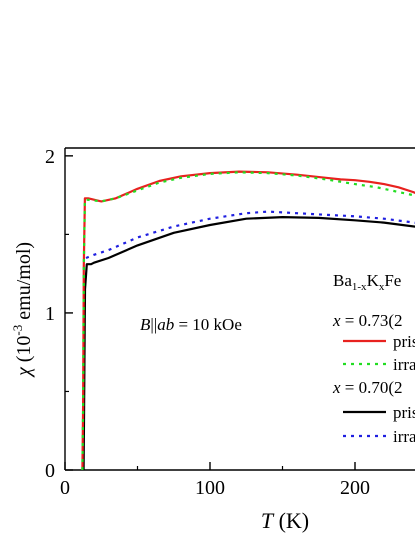 Image resolution: width=415 pixels, height=537 pixels. Describe the element at coordinates (50, 471) in the screenshot. I see `y-tick-label: 0` at that location.